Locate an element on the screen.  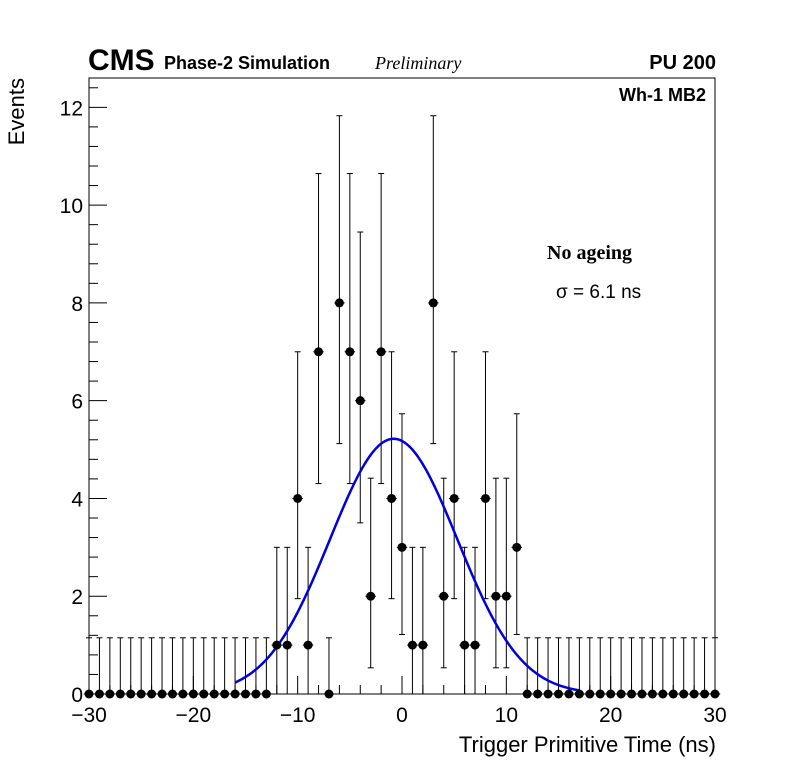
x-tick-label: 20 is located at coordinates (610, 715).